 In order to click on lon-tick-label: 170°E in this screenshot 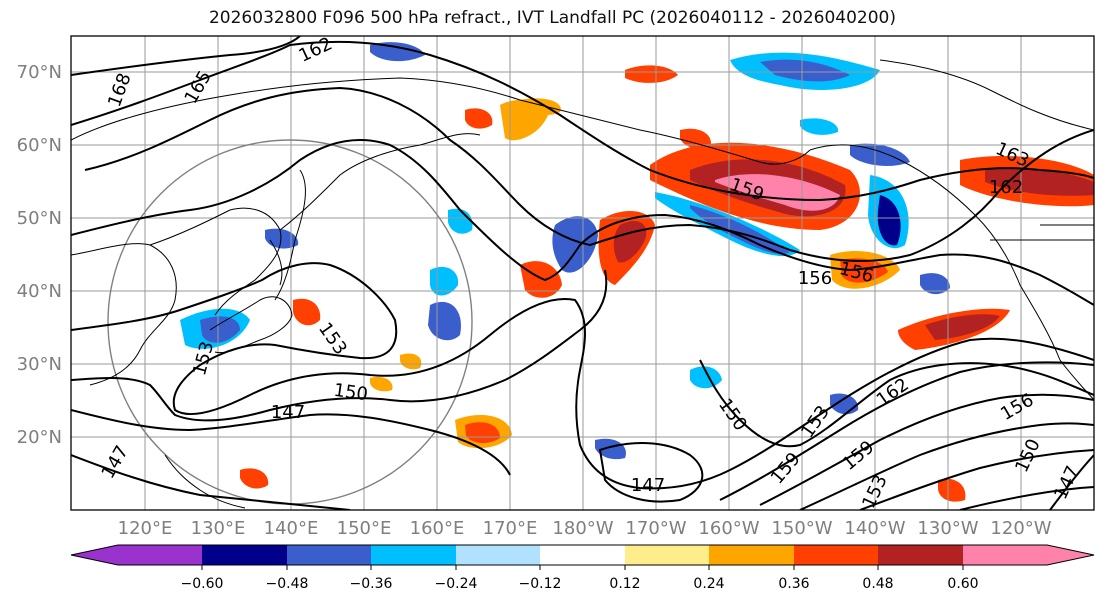, I will do `click(510, 528)`.